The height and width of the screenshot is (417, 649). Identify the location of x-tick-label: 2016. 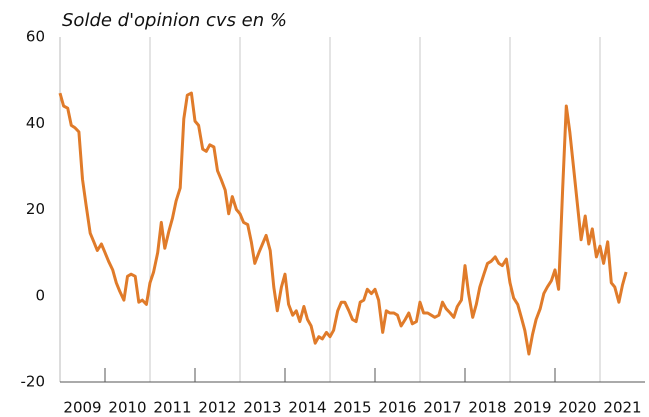
(397, 408).